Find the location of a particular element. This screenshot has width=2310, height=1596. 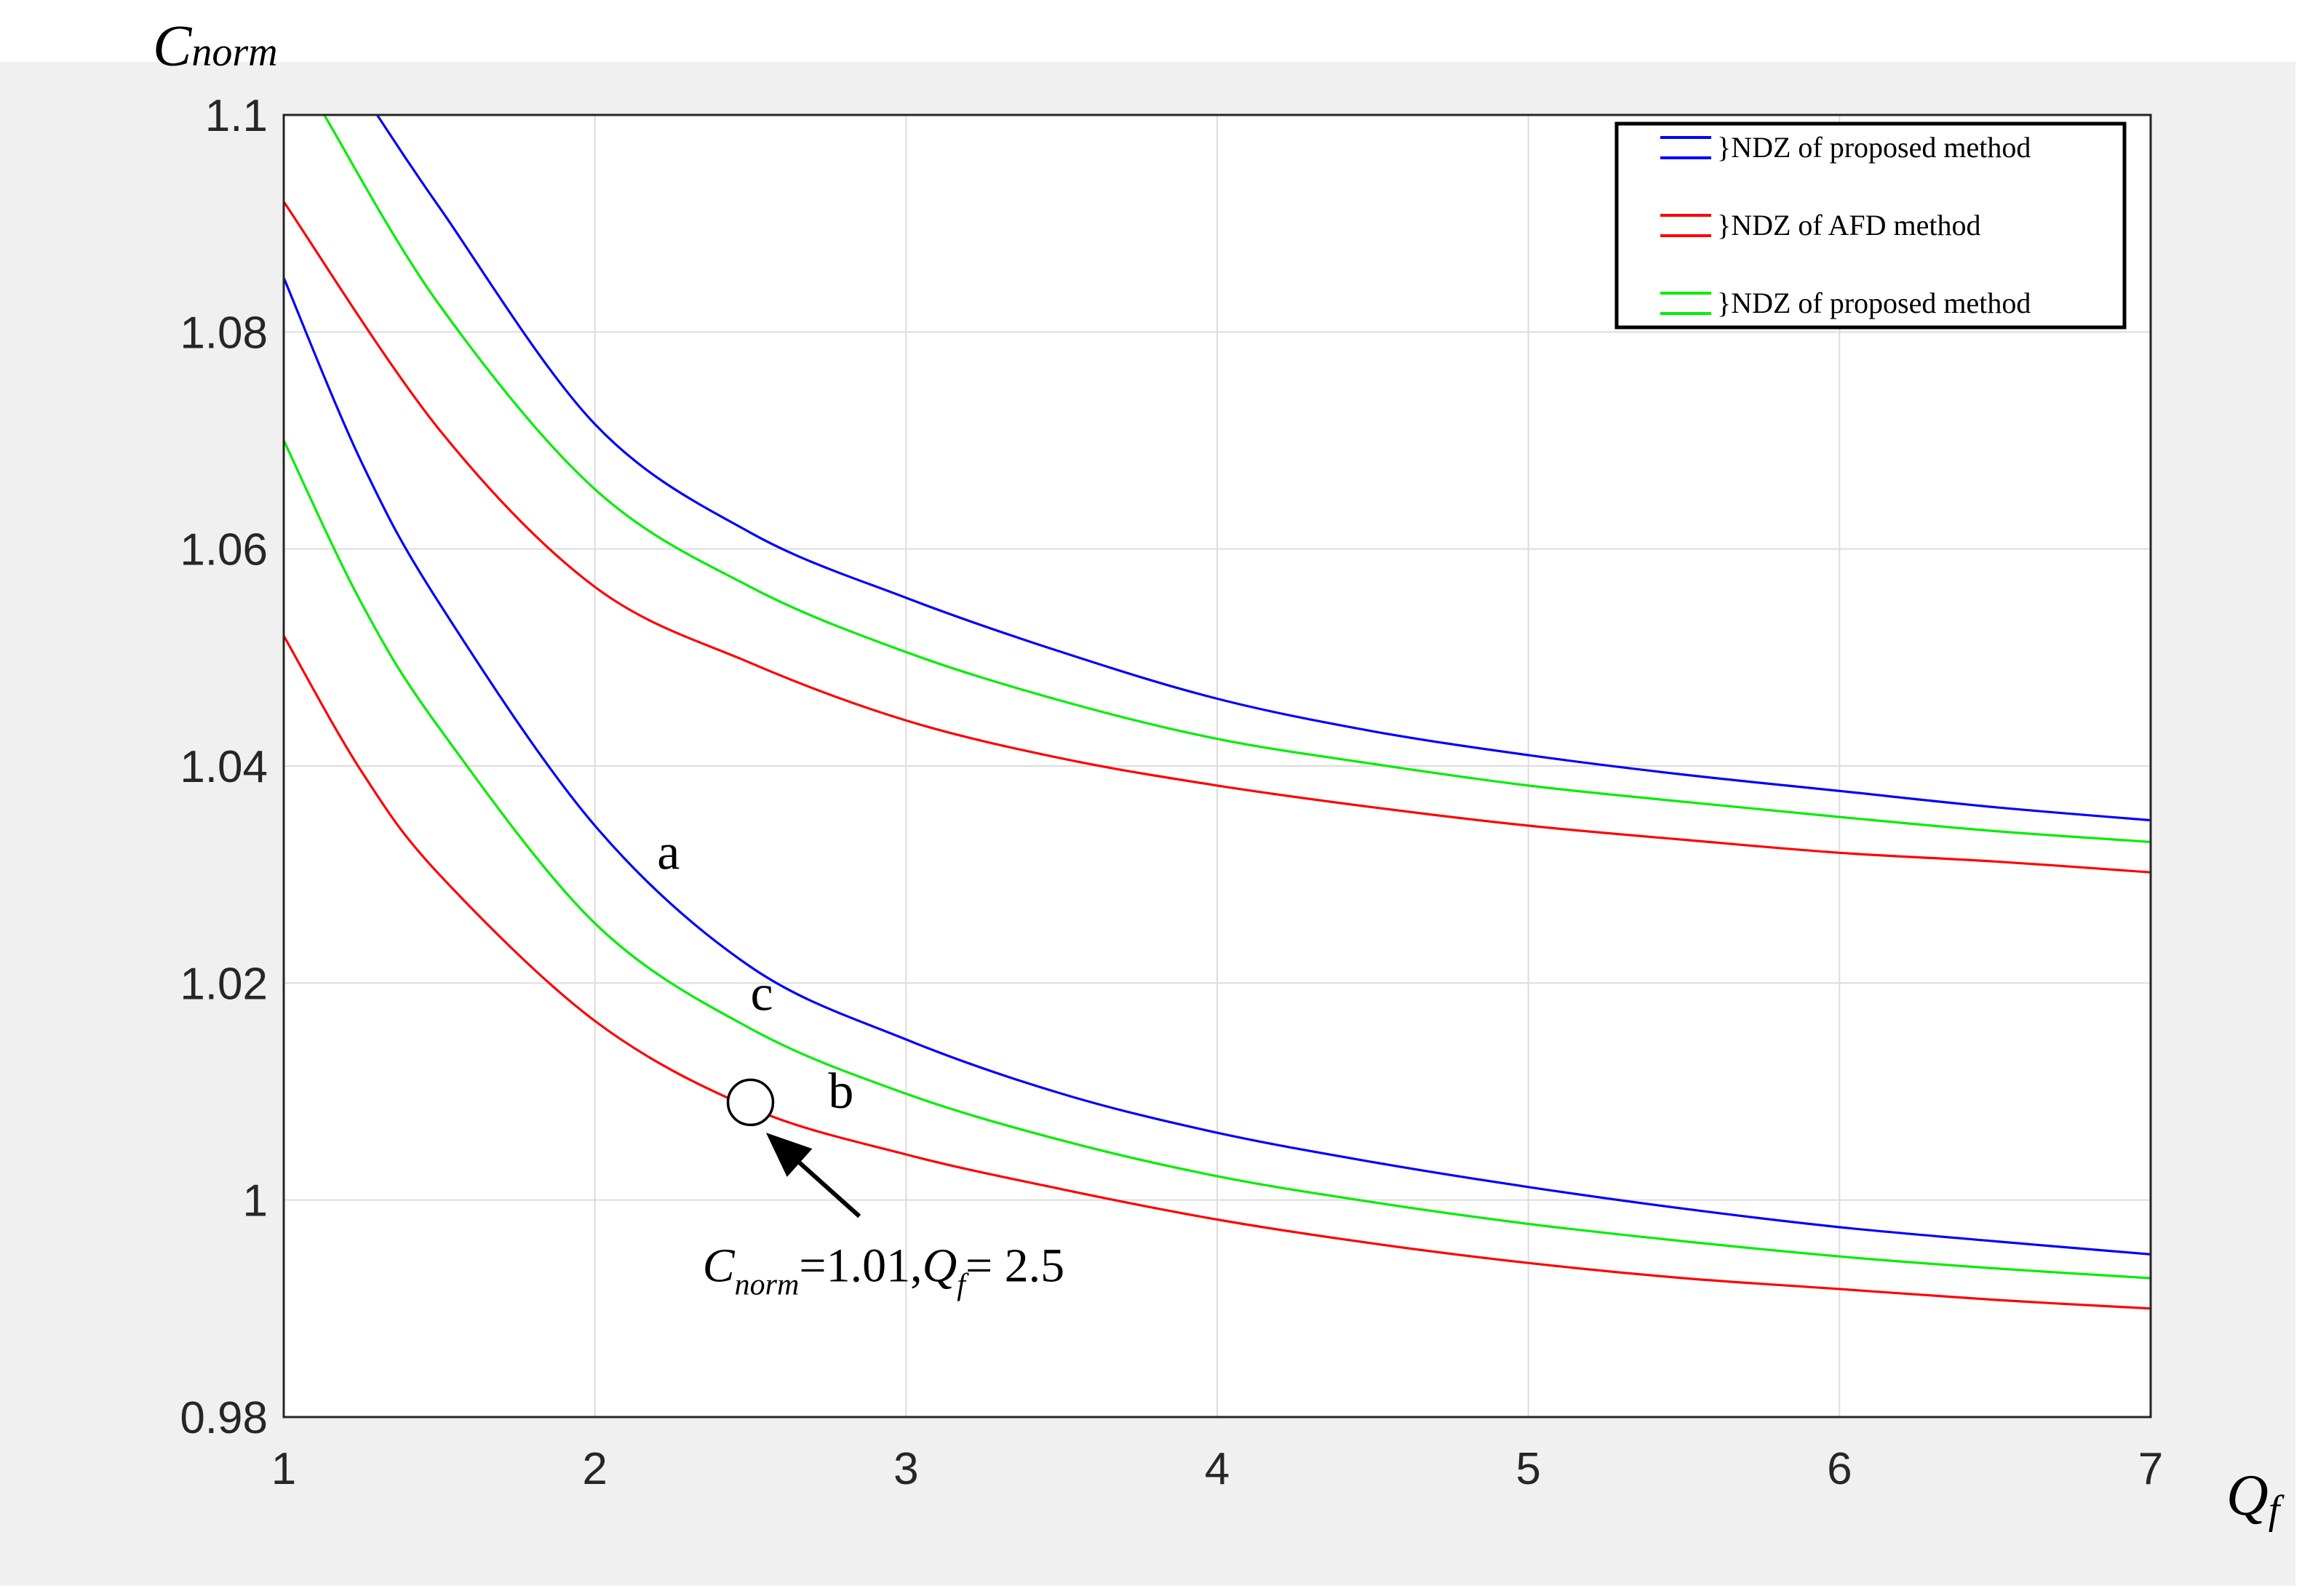

y-tick-label: 1.02 is located at coordinates (224, 984).